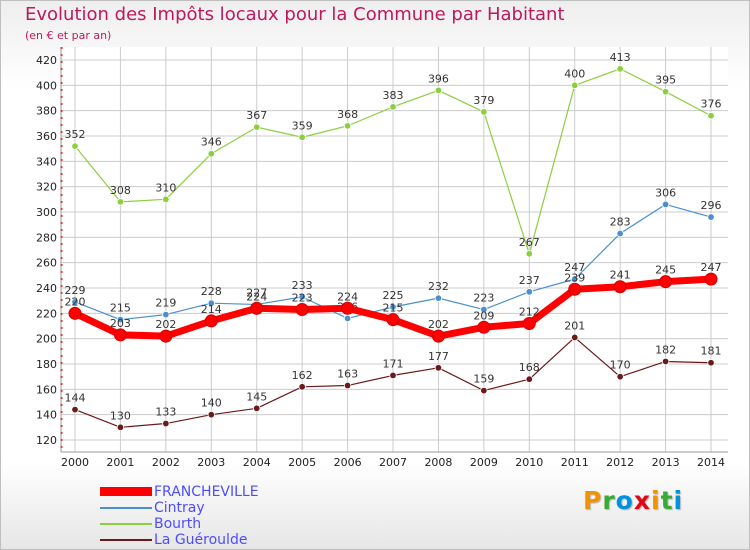 The height and width of the screenshot is (550, 750). Describe the element at coordinates (347, 114) in the screenshot. I see `data-label-bourth: 368` at that location.